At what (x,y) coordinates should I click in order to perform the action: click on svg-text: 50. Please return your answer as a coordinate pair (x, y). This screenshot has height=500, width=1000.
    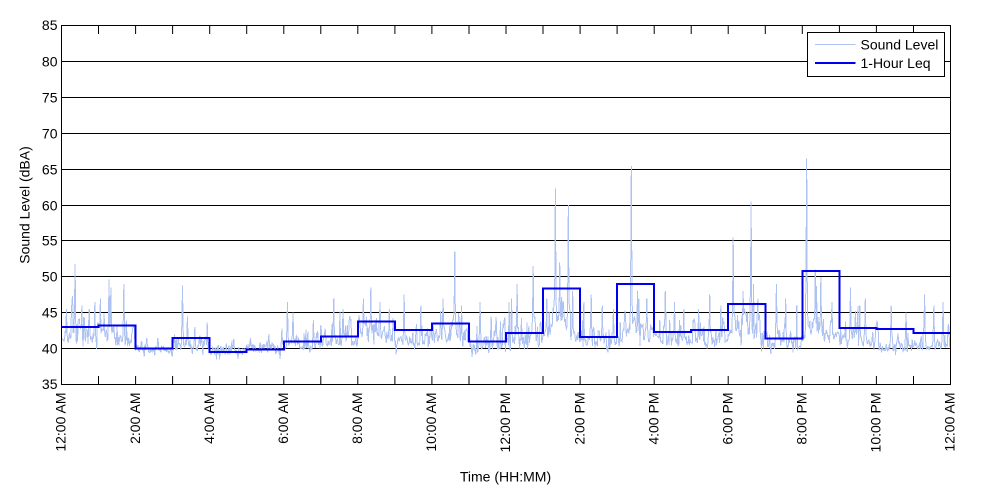
    Looking at the image, I should click on (50, 276).